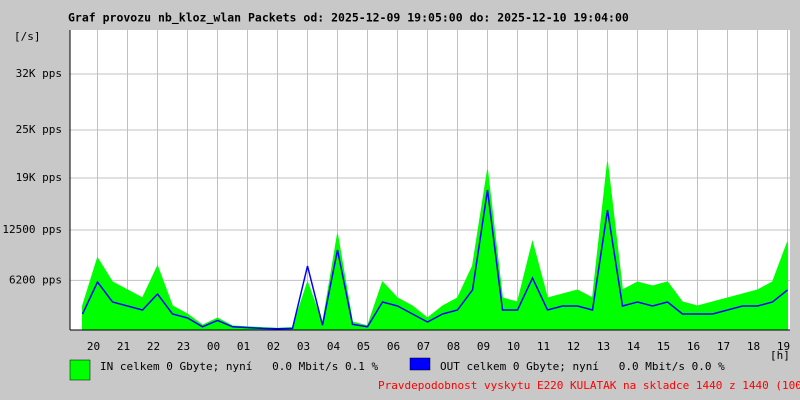 Image resolution: width=800 pixels, height=400 pixels. Describe the element at coordinates (693, 346) in the screenshot. I see `x-tick-label: 16` at that location.